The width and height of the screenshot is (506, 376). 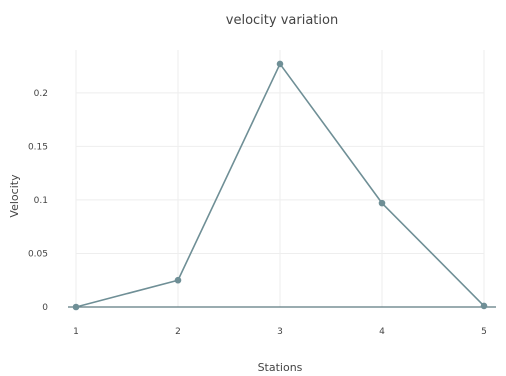 What do you see at coordinates (178, 332) in the screenshot?
I see `x-tick-label: 2` at bounding box center [178, 332].